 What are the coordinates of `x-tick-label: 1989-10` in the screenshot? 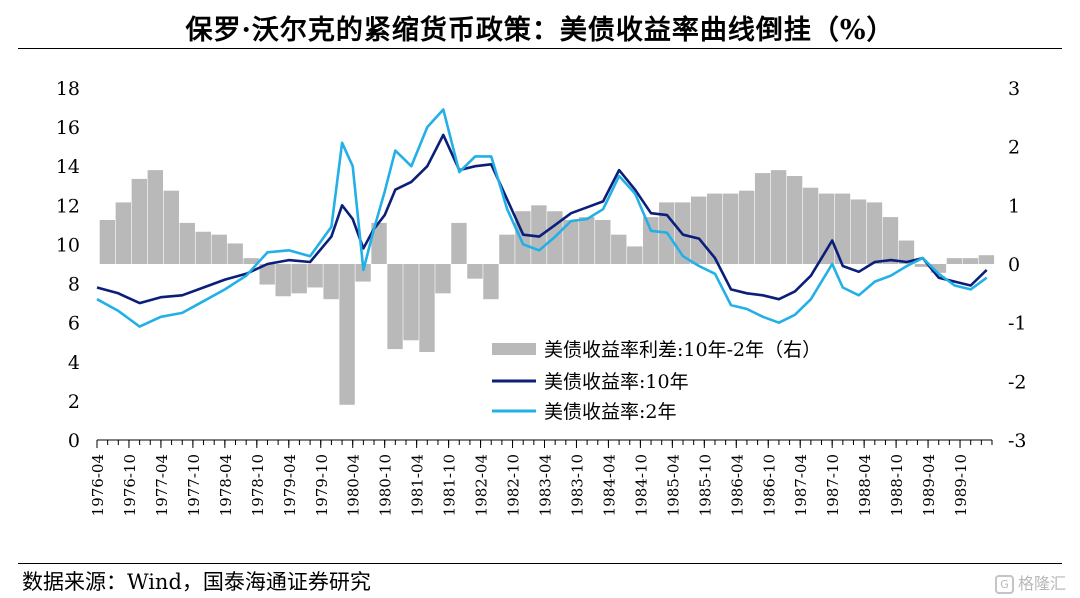 It's located at (961, 485).